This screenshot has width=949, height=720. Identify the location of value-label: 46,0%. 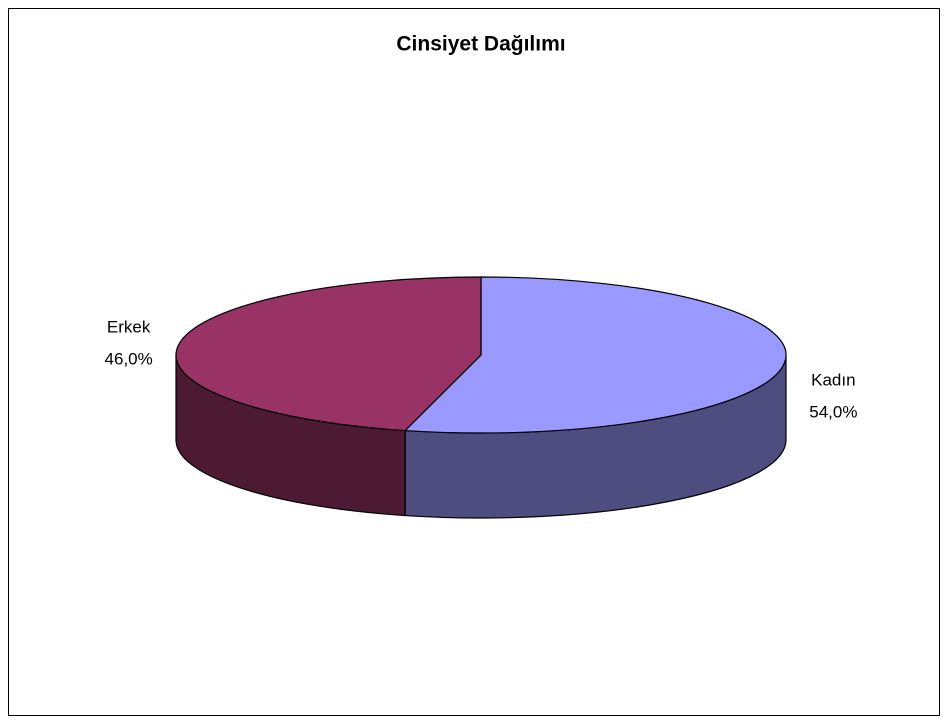
(129, 358).